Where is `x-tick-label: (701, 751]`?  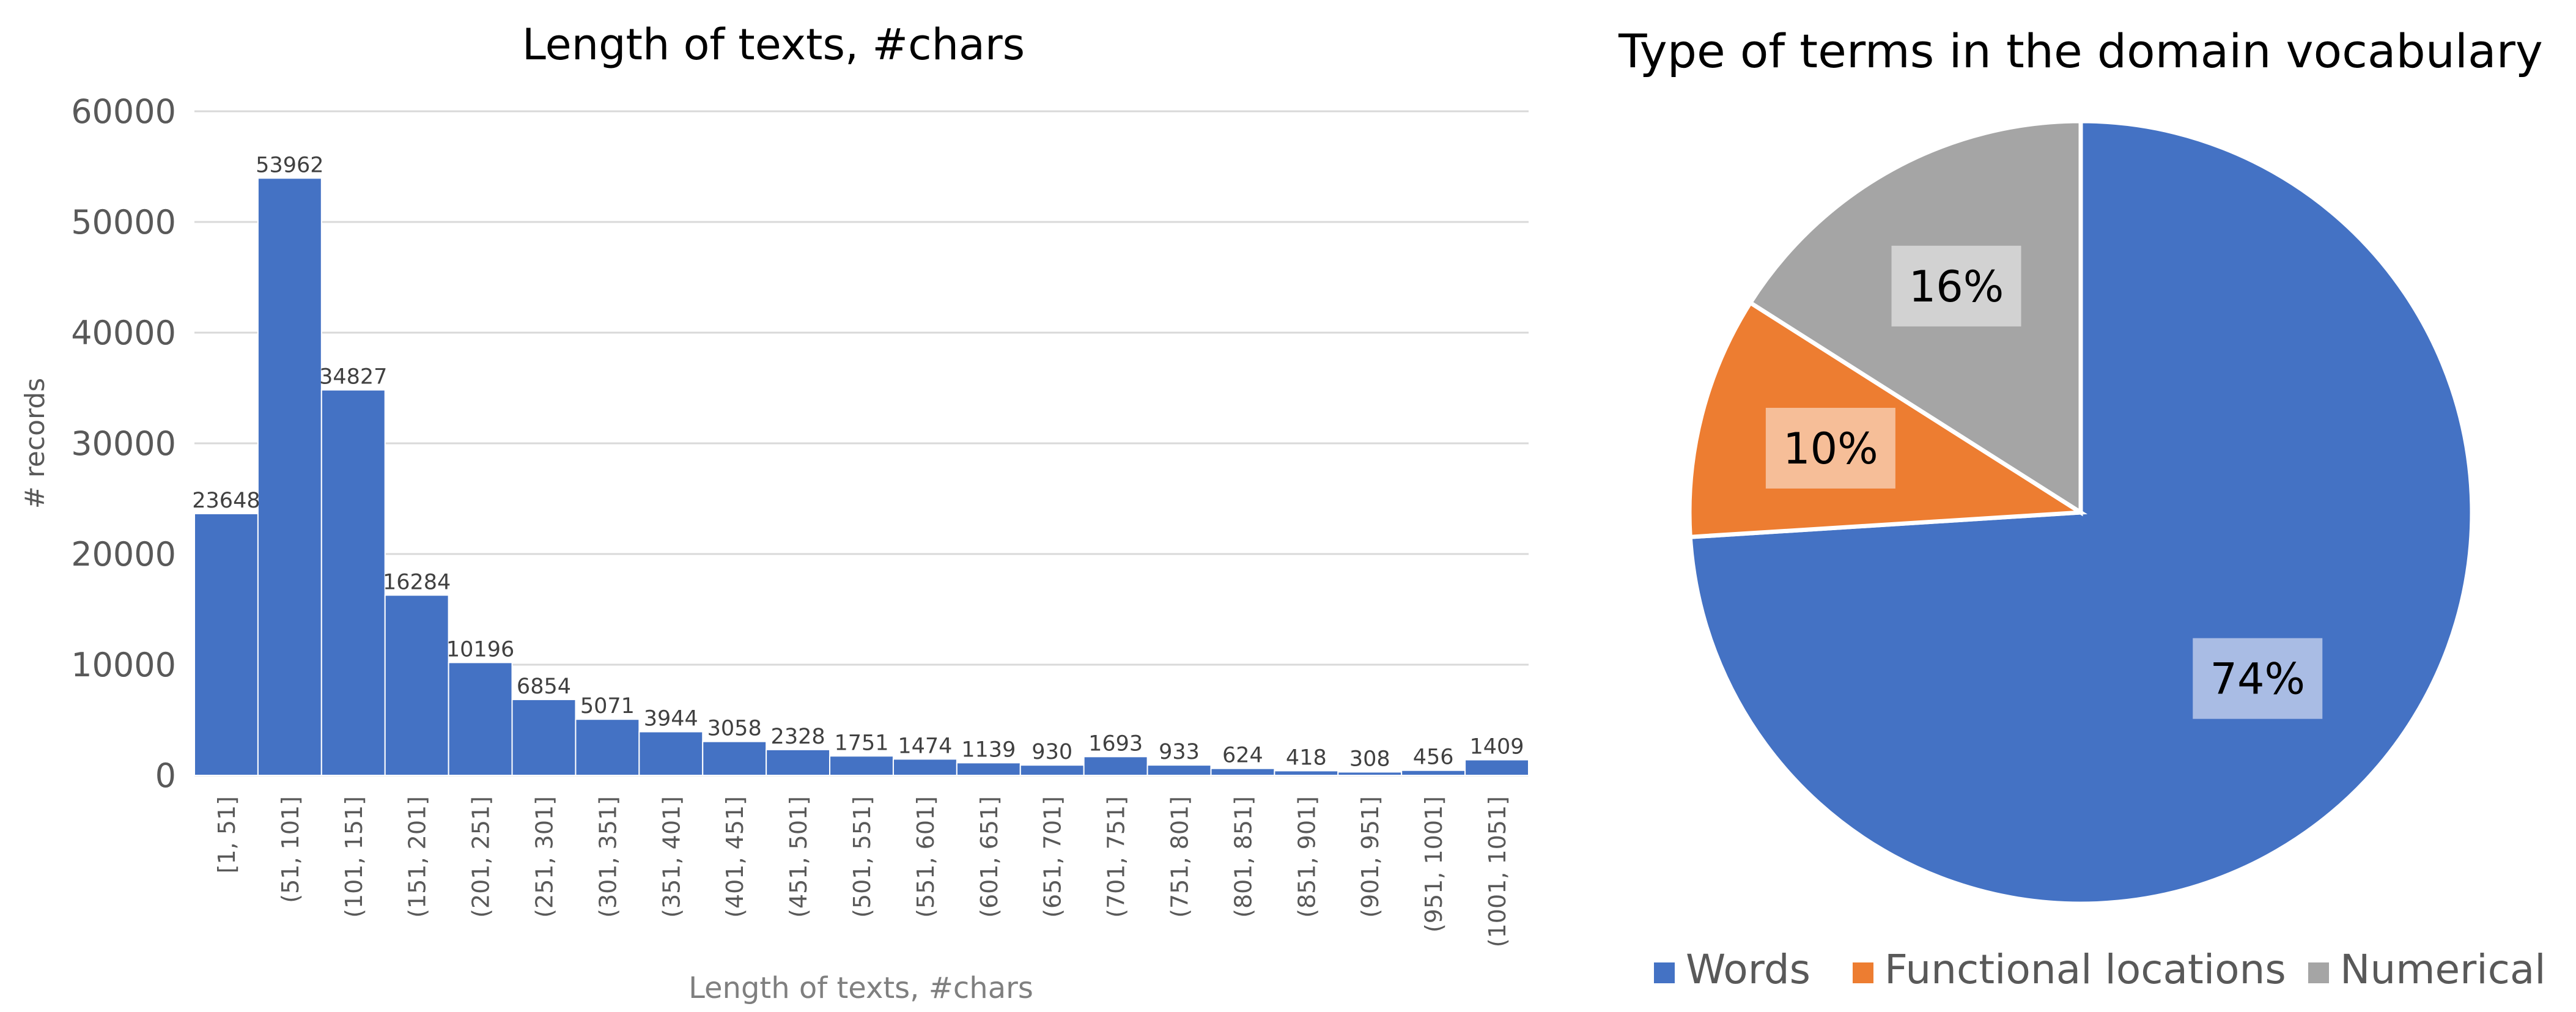
x-tick-label: (701, 751] is located at coordinates (1116, 857).